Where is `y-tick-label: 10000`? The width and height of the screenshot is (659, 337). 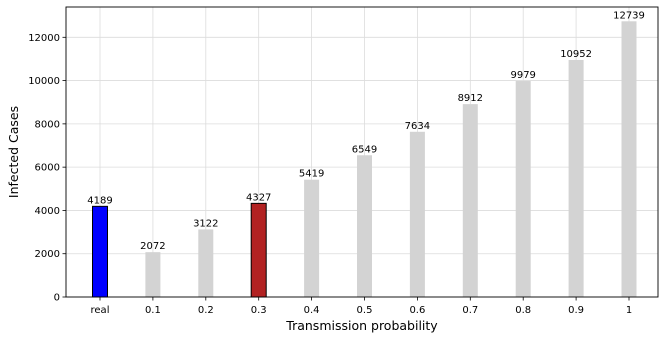
y-tick-label: 10000 is located at coordinates (44, 81).